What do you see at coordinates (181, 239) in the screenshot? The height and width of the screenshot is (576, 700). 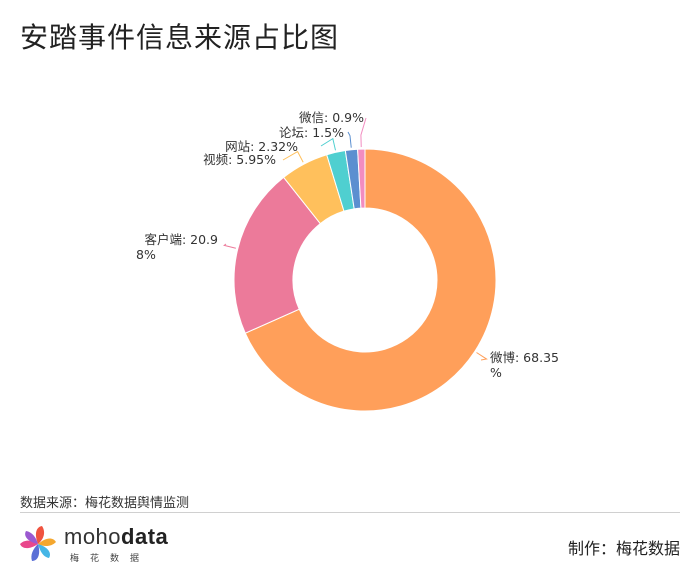 I see `data-label-line: 客户端: 20.9` at bounding box center [181, 239].